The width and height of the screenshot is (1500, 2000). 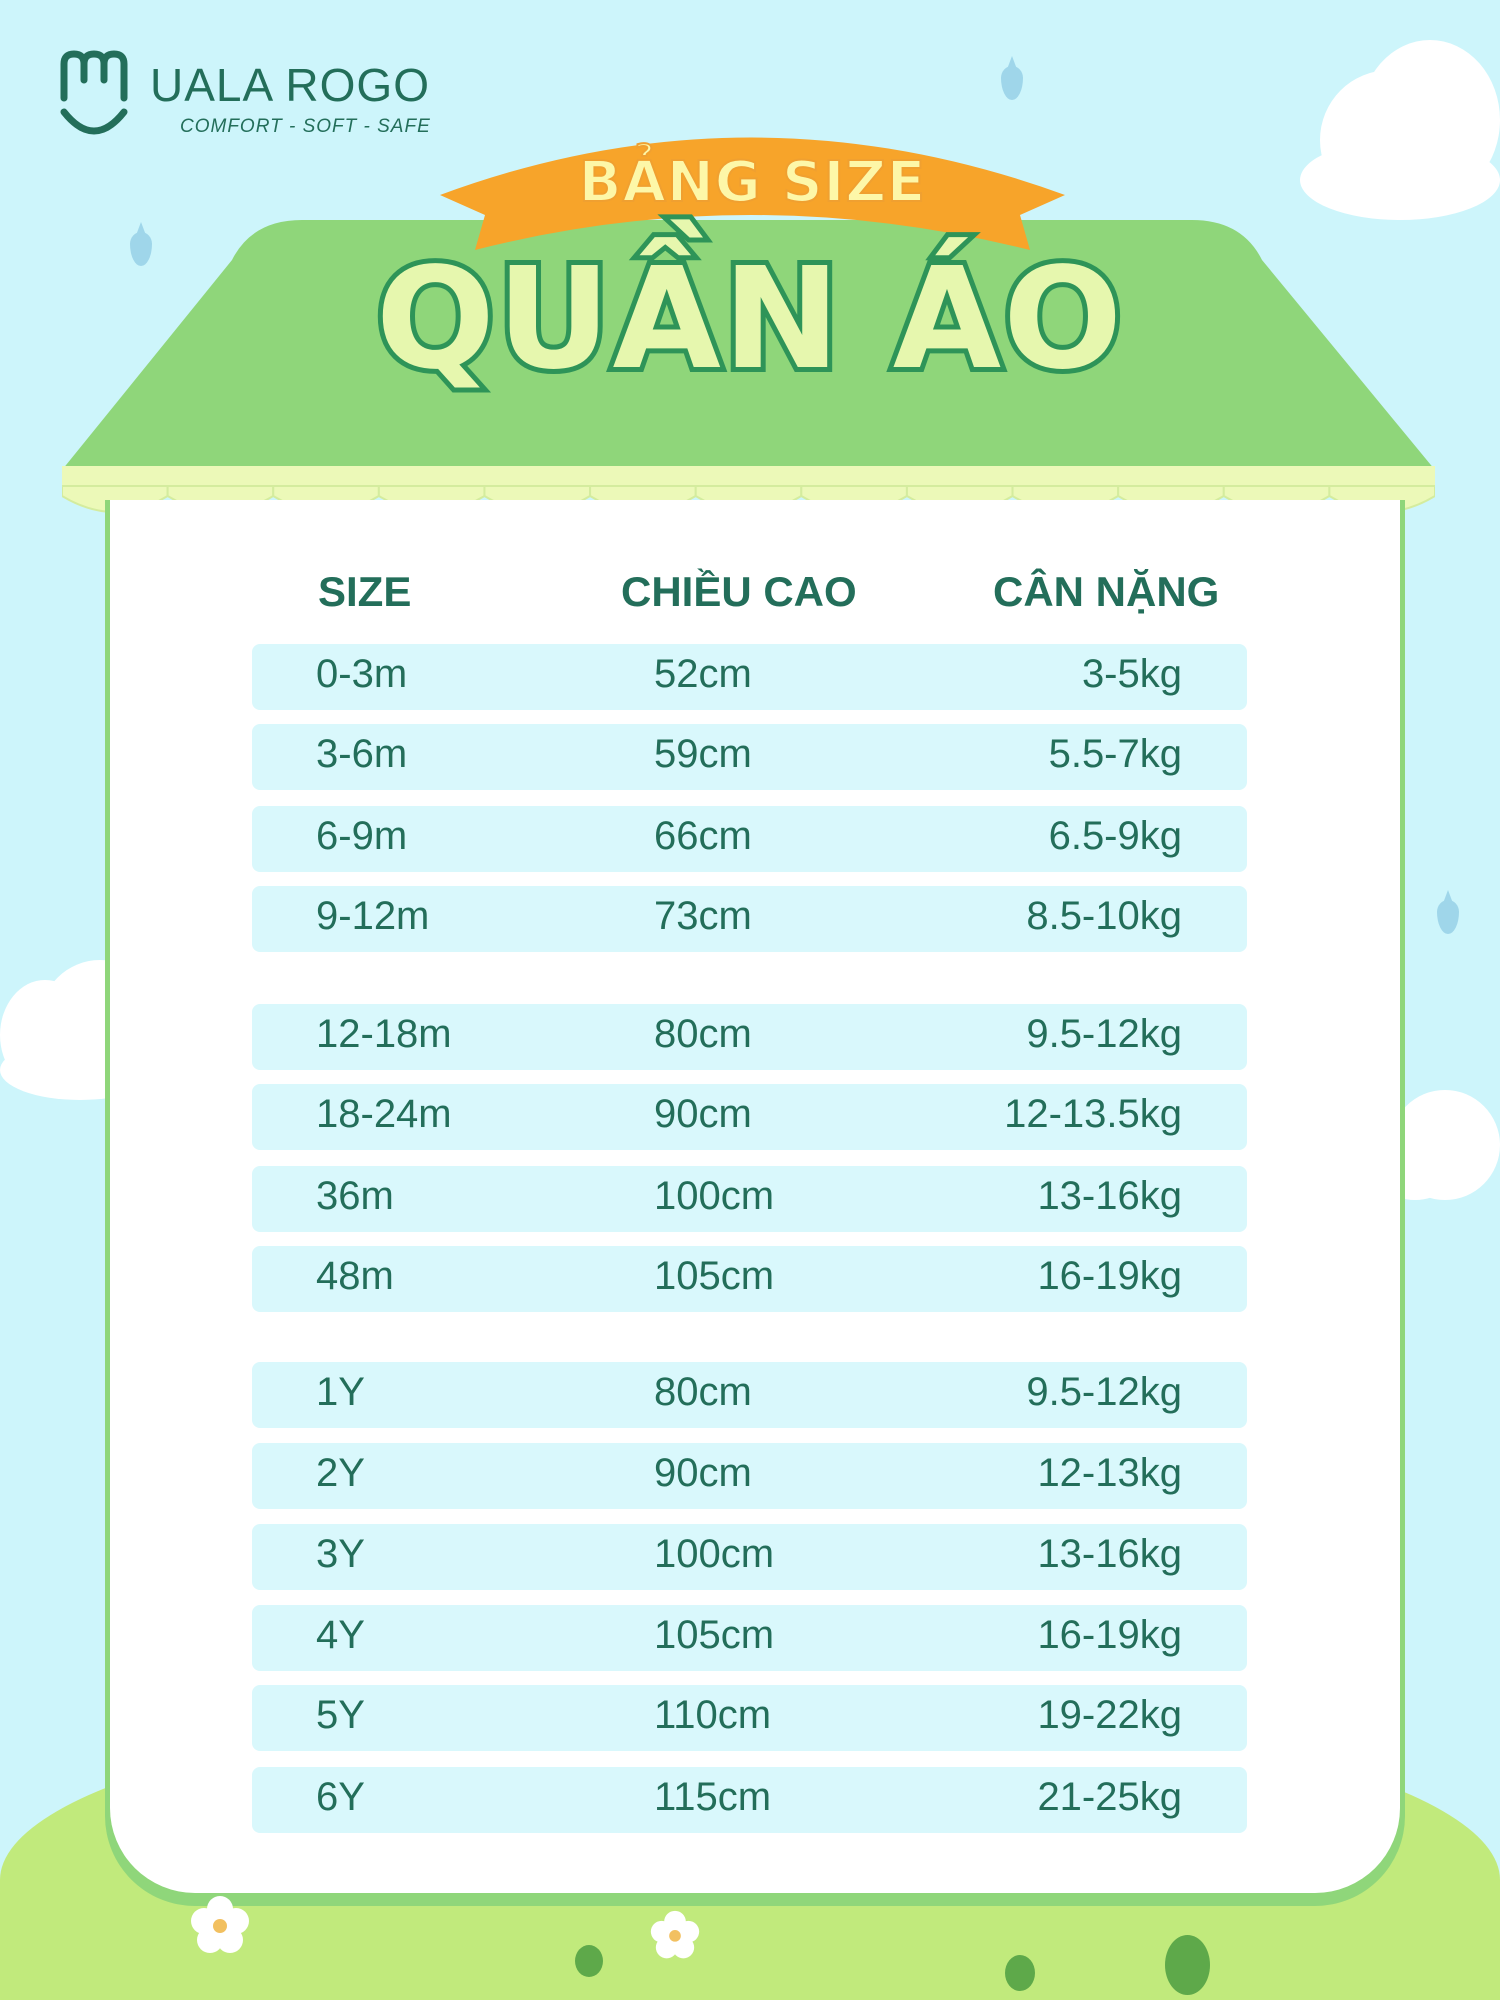 I want to click on table-row: 6Y 115cm 21-25kg, so click(x=749, y=1800).